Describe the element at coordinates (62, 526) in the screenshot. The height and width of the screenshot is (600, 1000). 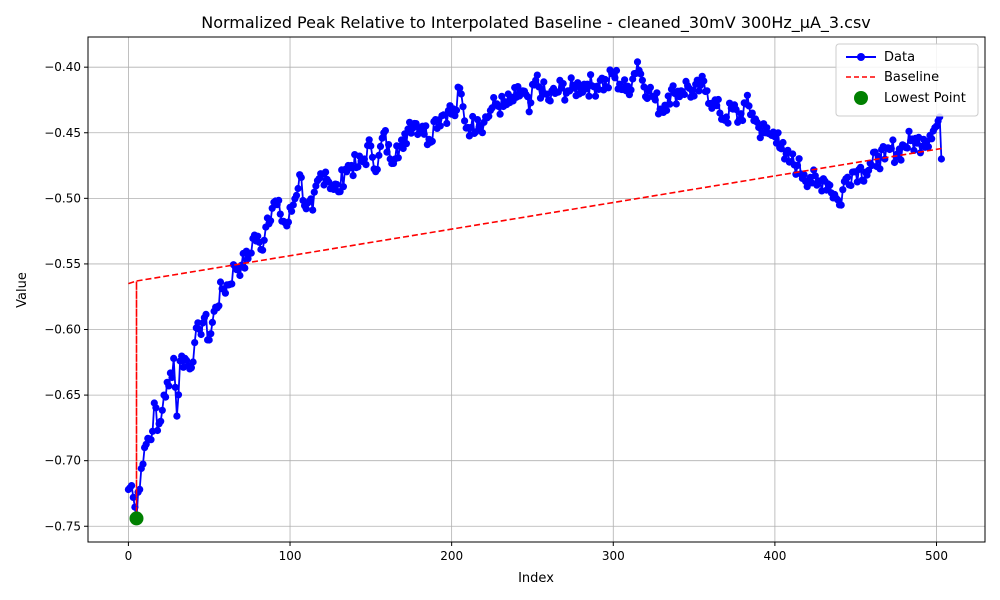
I see `y-tick-label: −0.75` at that location.